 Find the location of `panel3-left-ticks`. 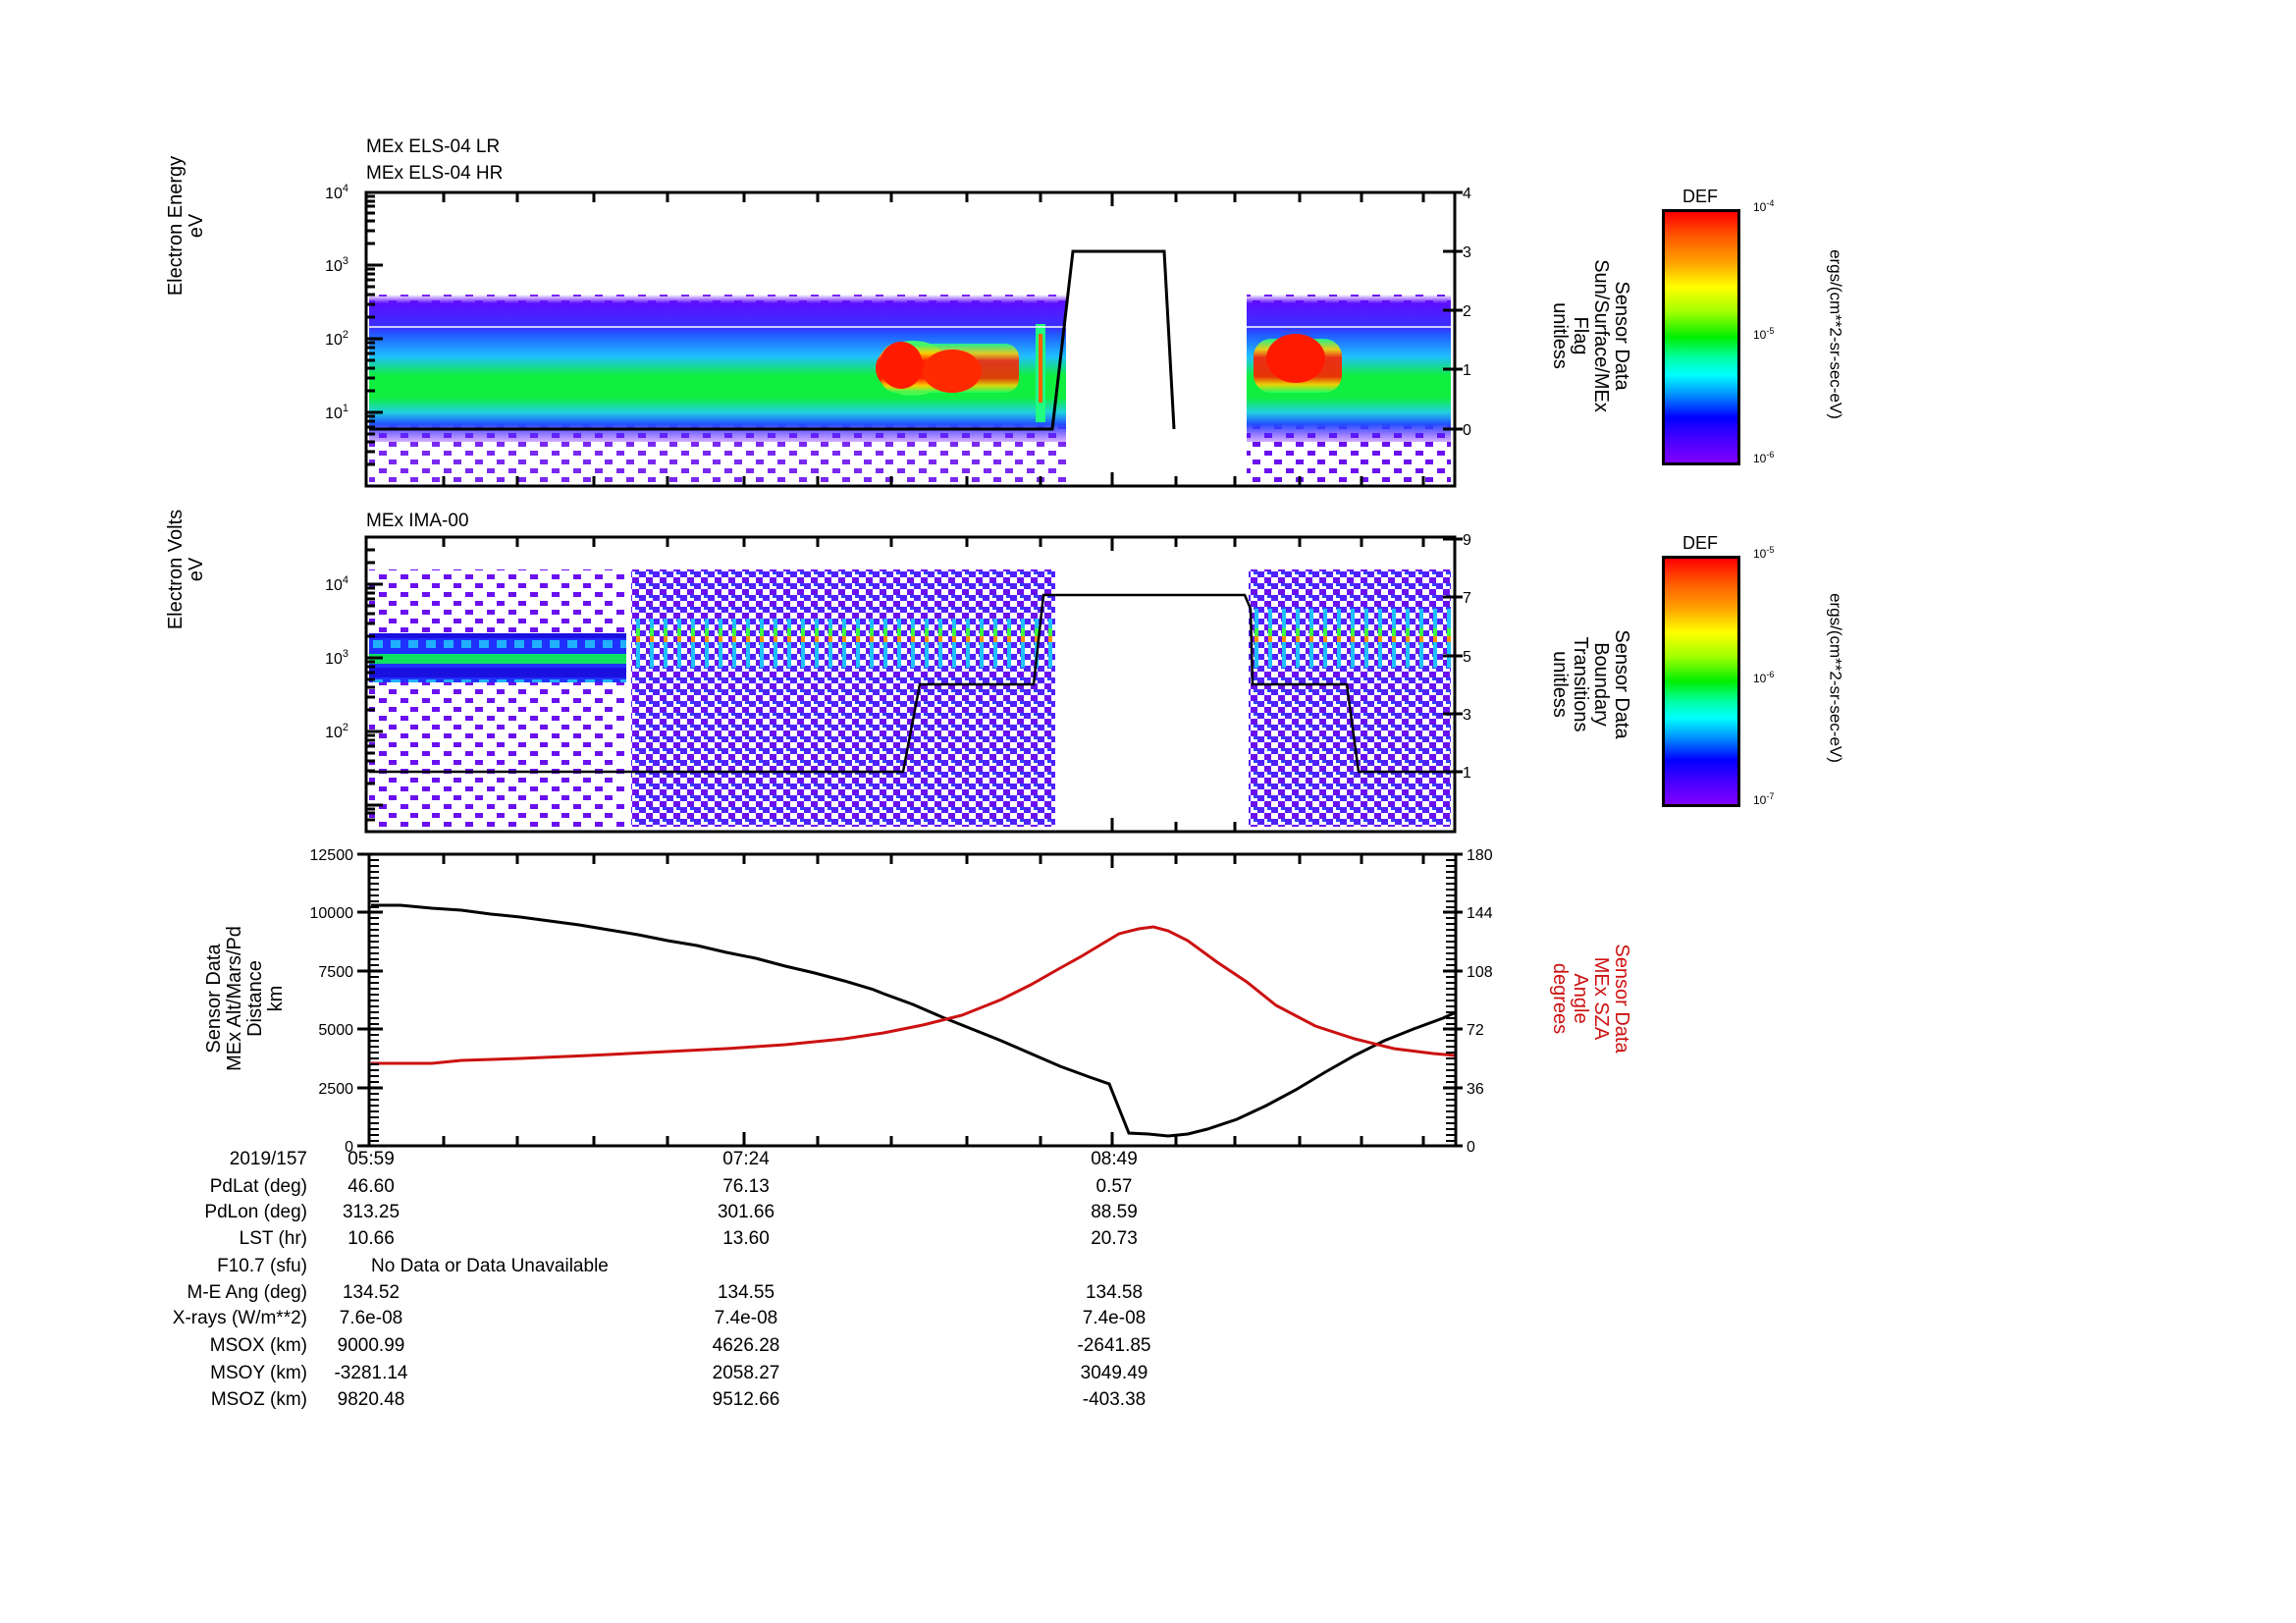

panel3-left-ticks is located at coordinates (370, 1000).